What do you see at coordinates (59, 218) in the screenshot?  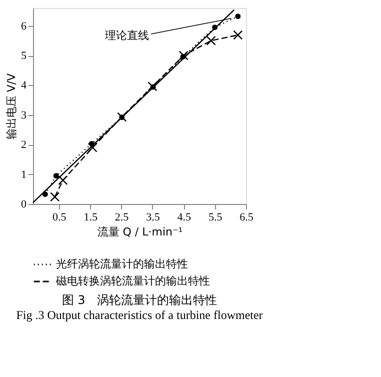 I see `x-tick-label: 0.5` at bounding box center [59, 218].